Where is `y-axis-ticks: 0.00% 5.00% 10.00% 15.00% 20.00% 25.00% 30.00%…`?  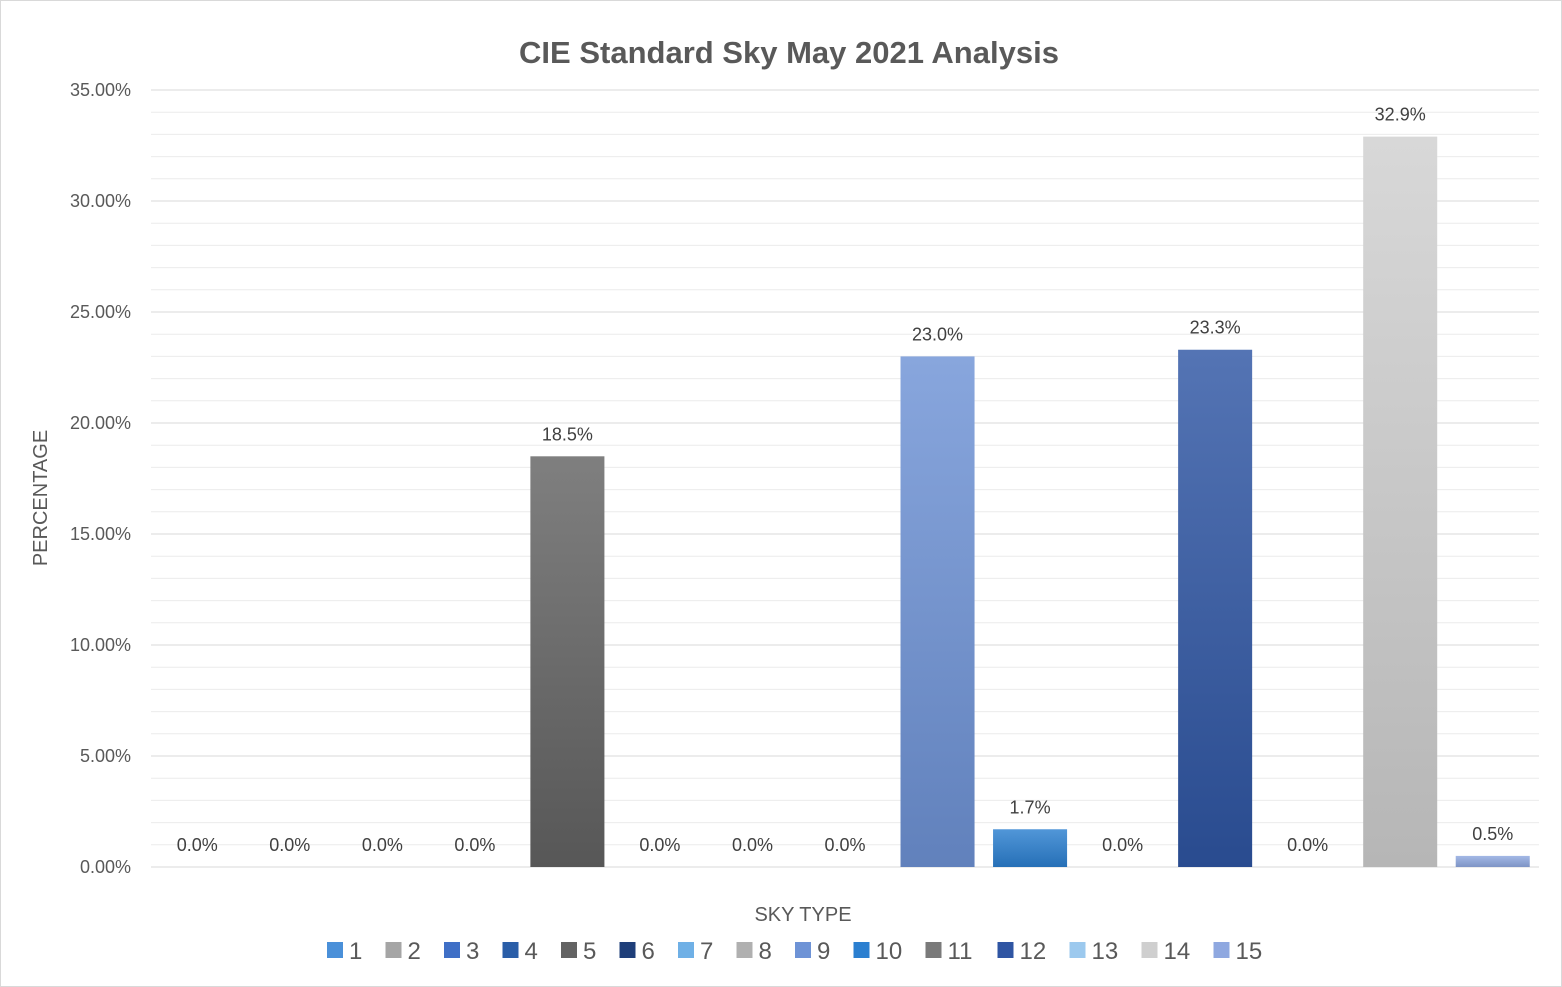
y-axis-ticks: 0.00% 5.00% 10.00% 15.00% 20.00% 25.00% 30.00%… is located at coordinates (100, 478).